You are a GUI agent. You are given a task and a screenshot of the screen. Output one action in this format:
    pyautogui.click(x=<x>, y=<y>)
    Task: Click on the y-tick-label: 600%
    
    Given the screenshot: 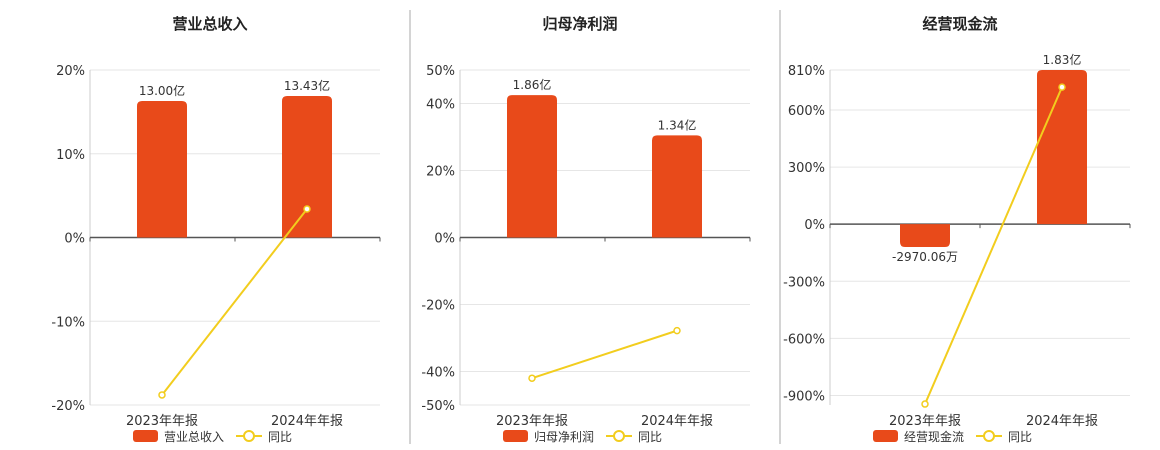 What is the action you would take?
    pyautogui.click(x=806, y=111)
    